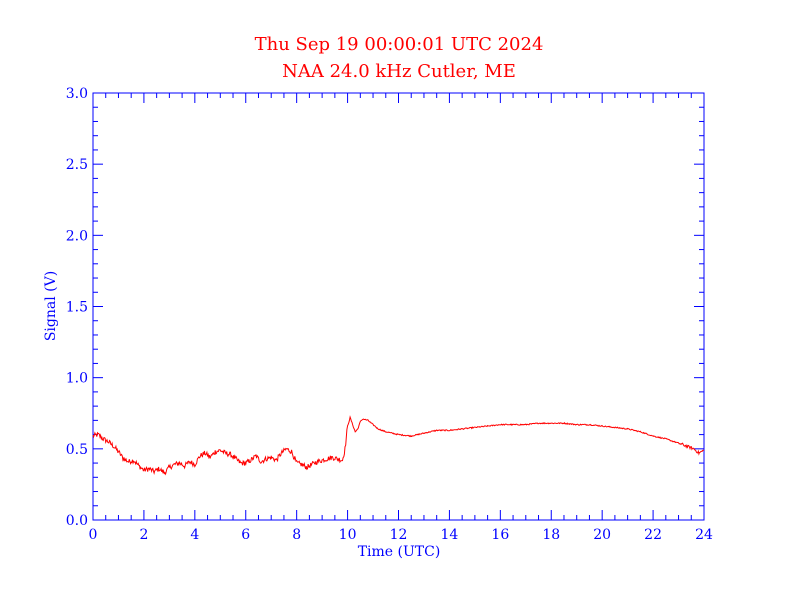 The image size is (792, 612). What do you see at coordinates (77, 236) in the screenshot?
I see `y-tick-label: 2.0` at bounding box center [77, 236].